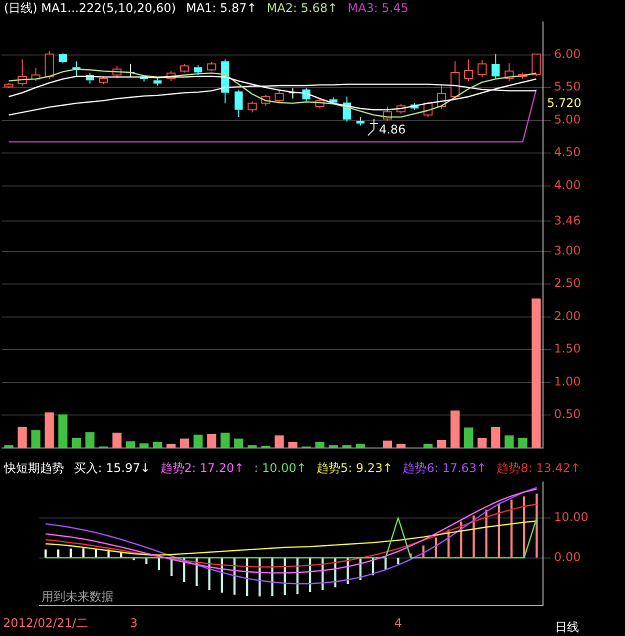 This screenshot has height=636, width=625. I want to click on y-tick-label: 5.00, so click(567, 119).